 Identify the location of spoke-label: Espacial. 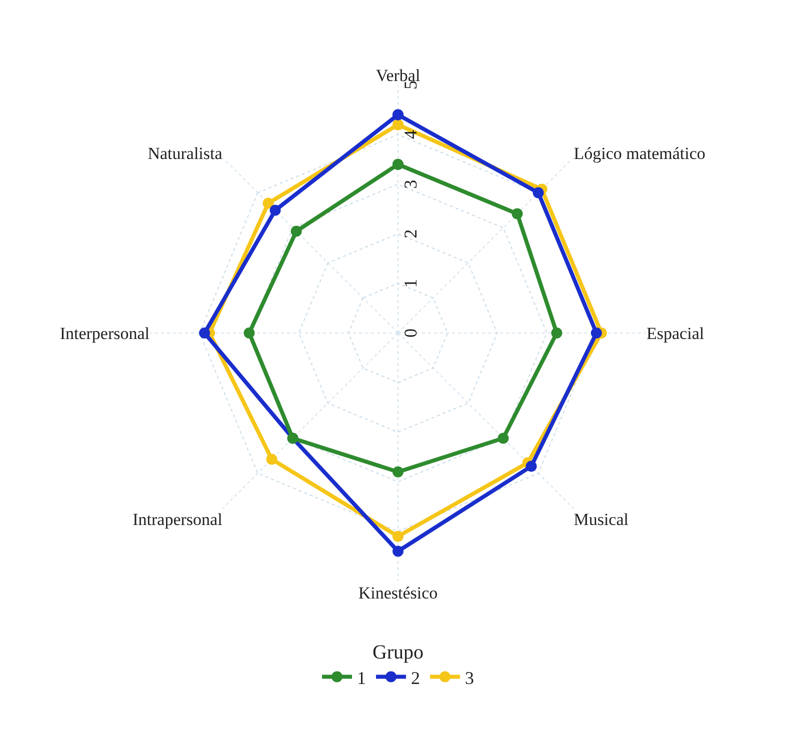
(675, 333).